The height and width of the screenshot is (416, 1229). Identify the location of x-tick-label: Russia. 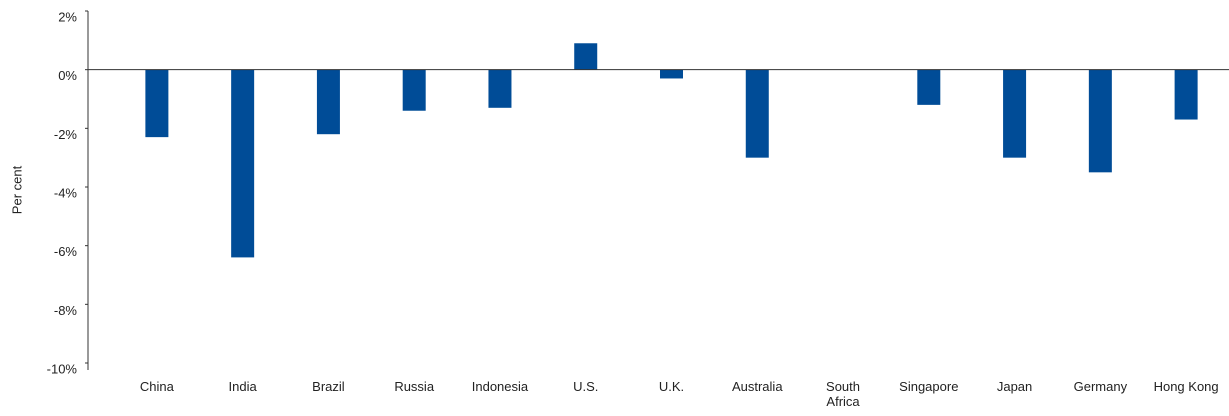
(414, 386).